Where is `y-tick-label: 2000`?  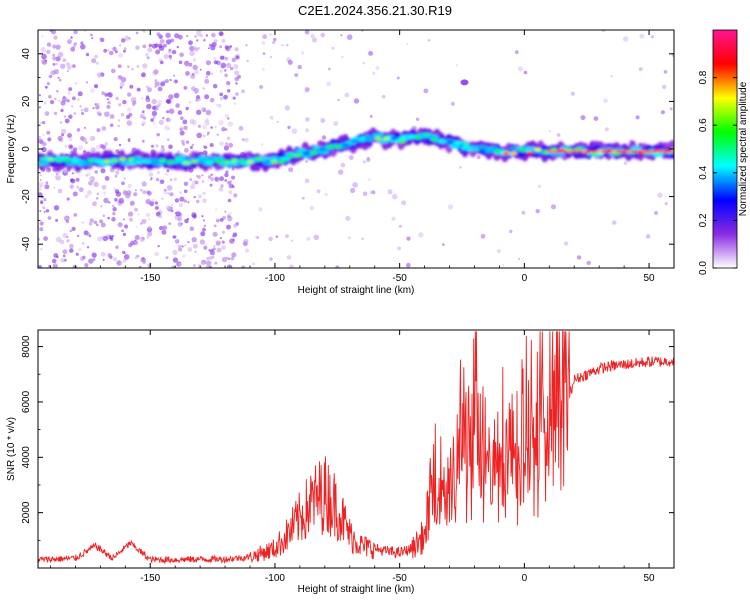 y-tick-label: 2000 is located at coordinates (26, 512).